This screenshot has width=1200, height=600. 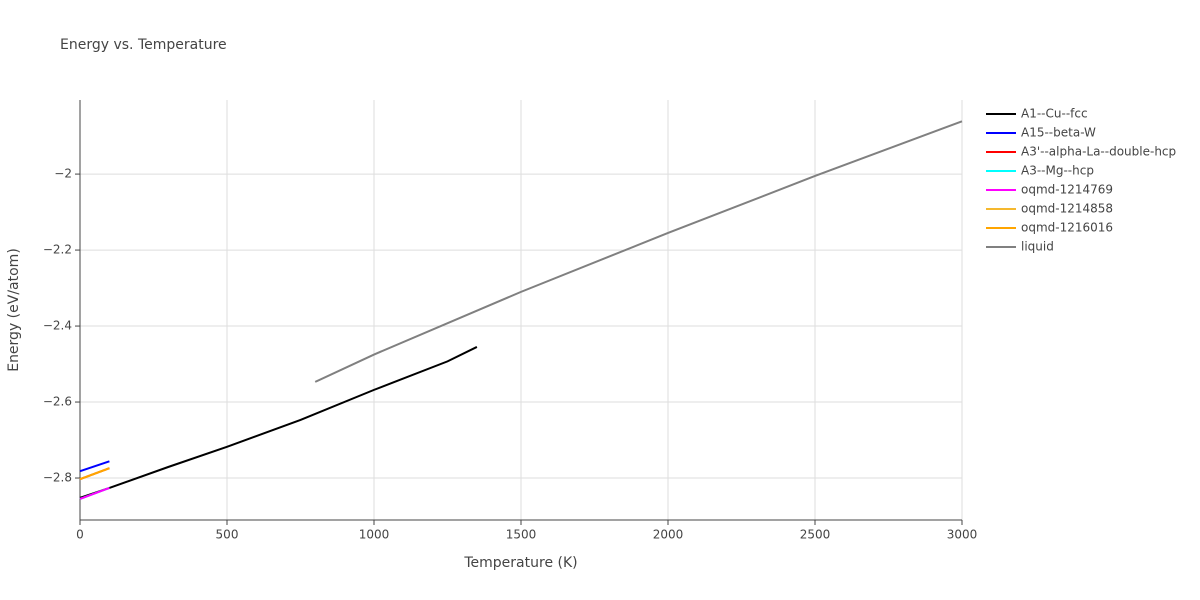 I want to click on legend-label: liquid, so click(x=1037, y=247).